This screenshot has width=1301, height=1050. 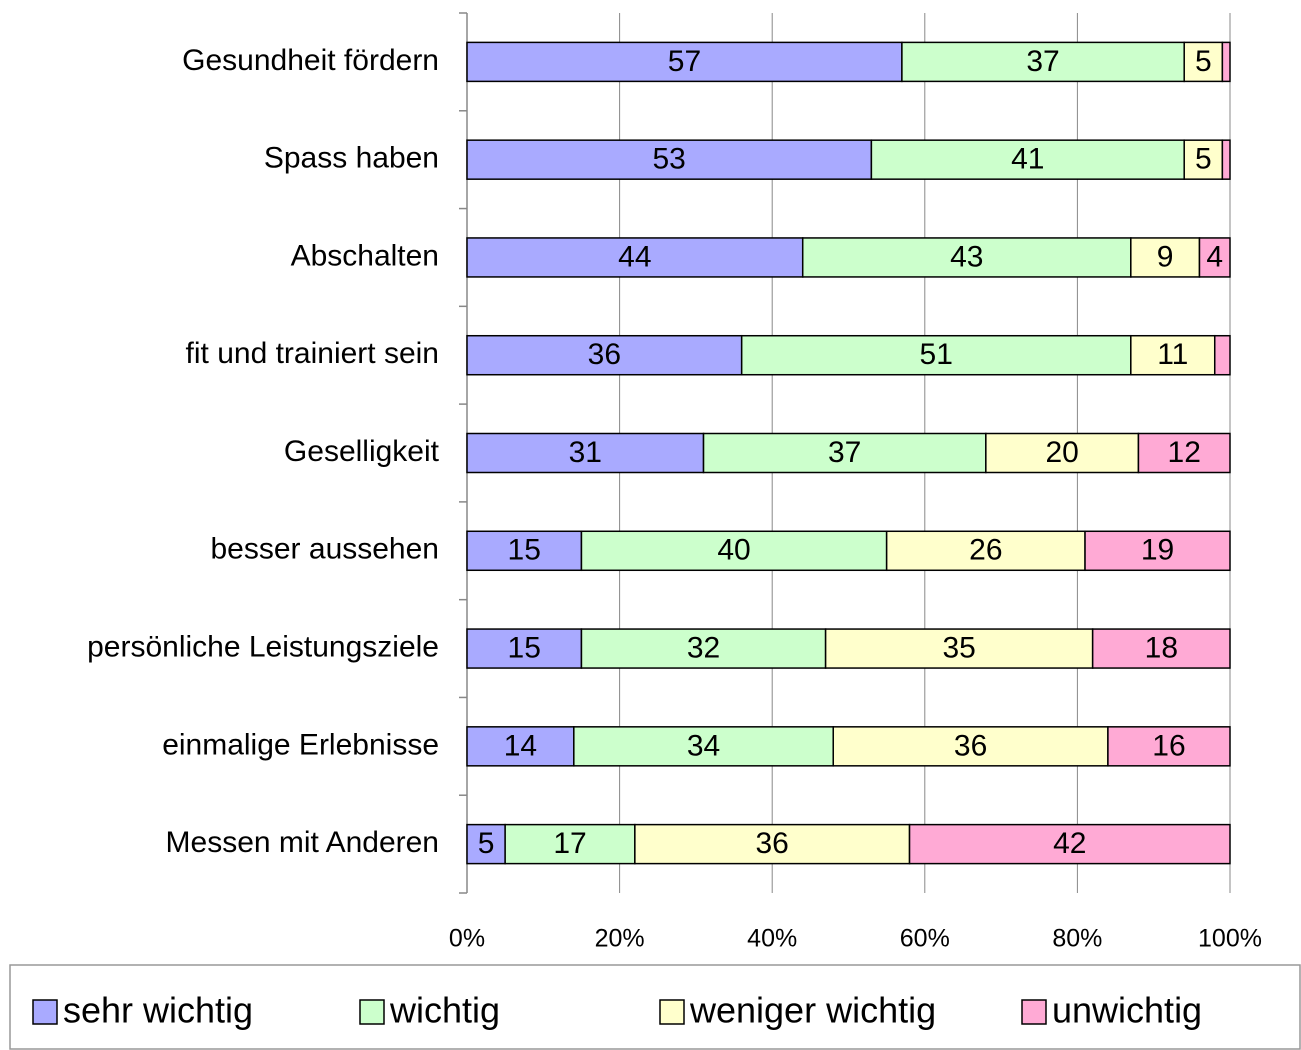 I want to click on x-tick-label: 0%, so click(x=467, y=939).